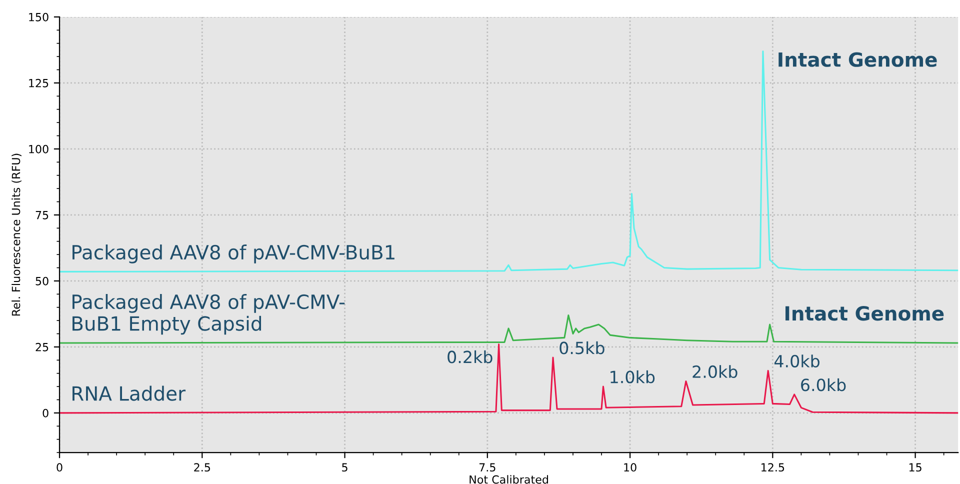 The image size is (960, 484). What do you see at coordinates (42, 215) in the screenshot?
I see `y-tick-label: 75` at bounding box center [42, 215].